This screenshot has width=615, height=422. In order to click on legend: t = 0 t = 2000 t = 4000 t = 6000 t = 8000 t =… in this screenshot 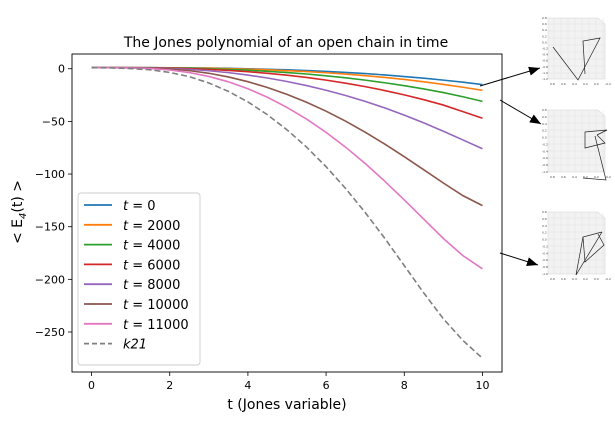, I will do `click(139, 279)`.